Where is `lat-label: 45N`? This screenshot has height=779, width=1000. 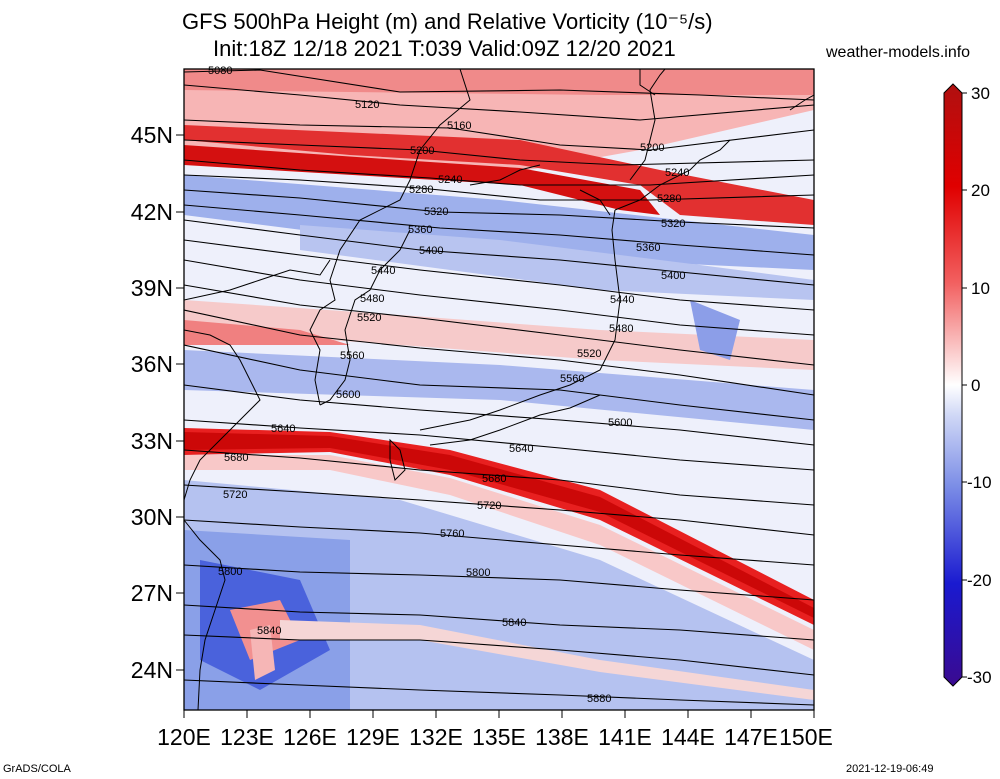 lat-label: 45N is located at coordinates (152, 135).